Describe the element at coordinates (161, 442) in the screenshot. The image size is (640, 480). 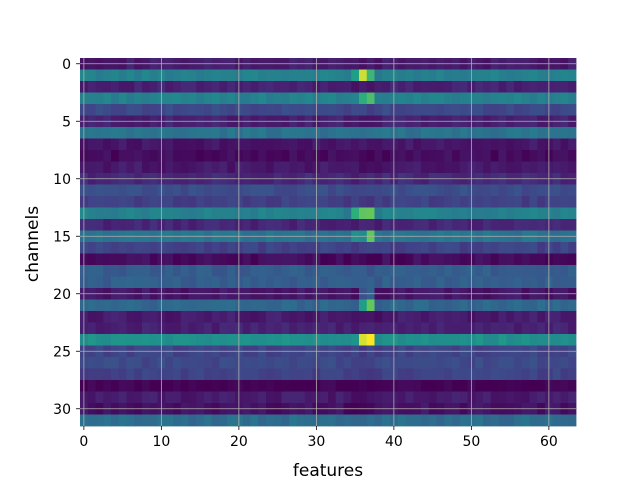
I see `x-tick-label: 10` at that location.